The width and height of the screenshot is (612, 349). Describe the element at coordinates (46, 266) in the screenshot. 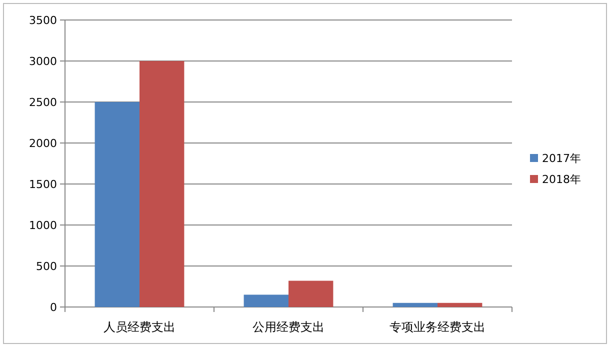

I see `y-tick-label: 500` at that location.